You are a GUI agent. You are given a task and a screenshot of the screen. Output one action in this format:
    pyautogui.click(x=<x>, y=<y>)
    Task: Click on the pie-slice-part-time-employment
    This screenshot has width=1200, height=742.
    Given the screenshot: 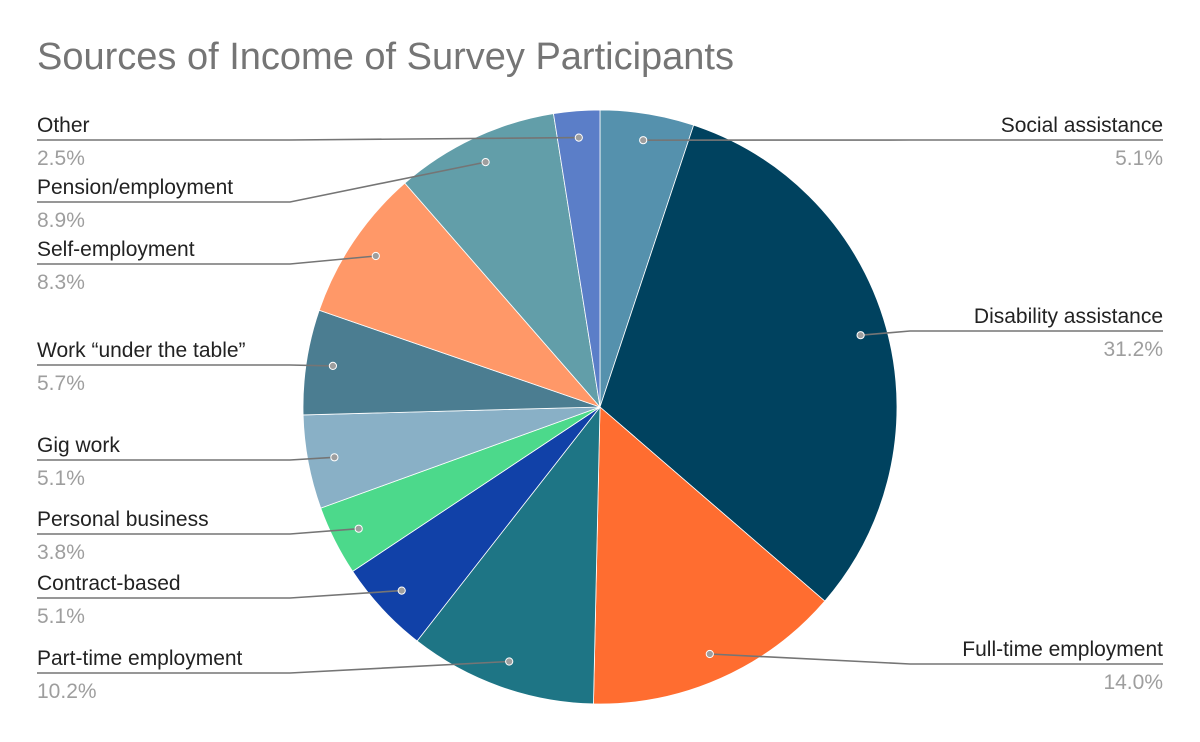 What is the action you would take?
    pyautogui.click(x=508, y=555)
    